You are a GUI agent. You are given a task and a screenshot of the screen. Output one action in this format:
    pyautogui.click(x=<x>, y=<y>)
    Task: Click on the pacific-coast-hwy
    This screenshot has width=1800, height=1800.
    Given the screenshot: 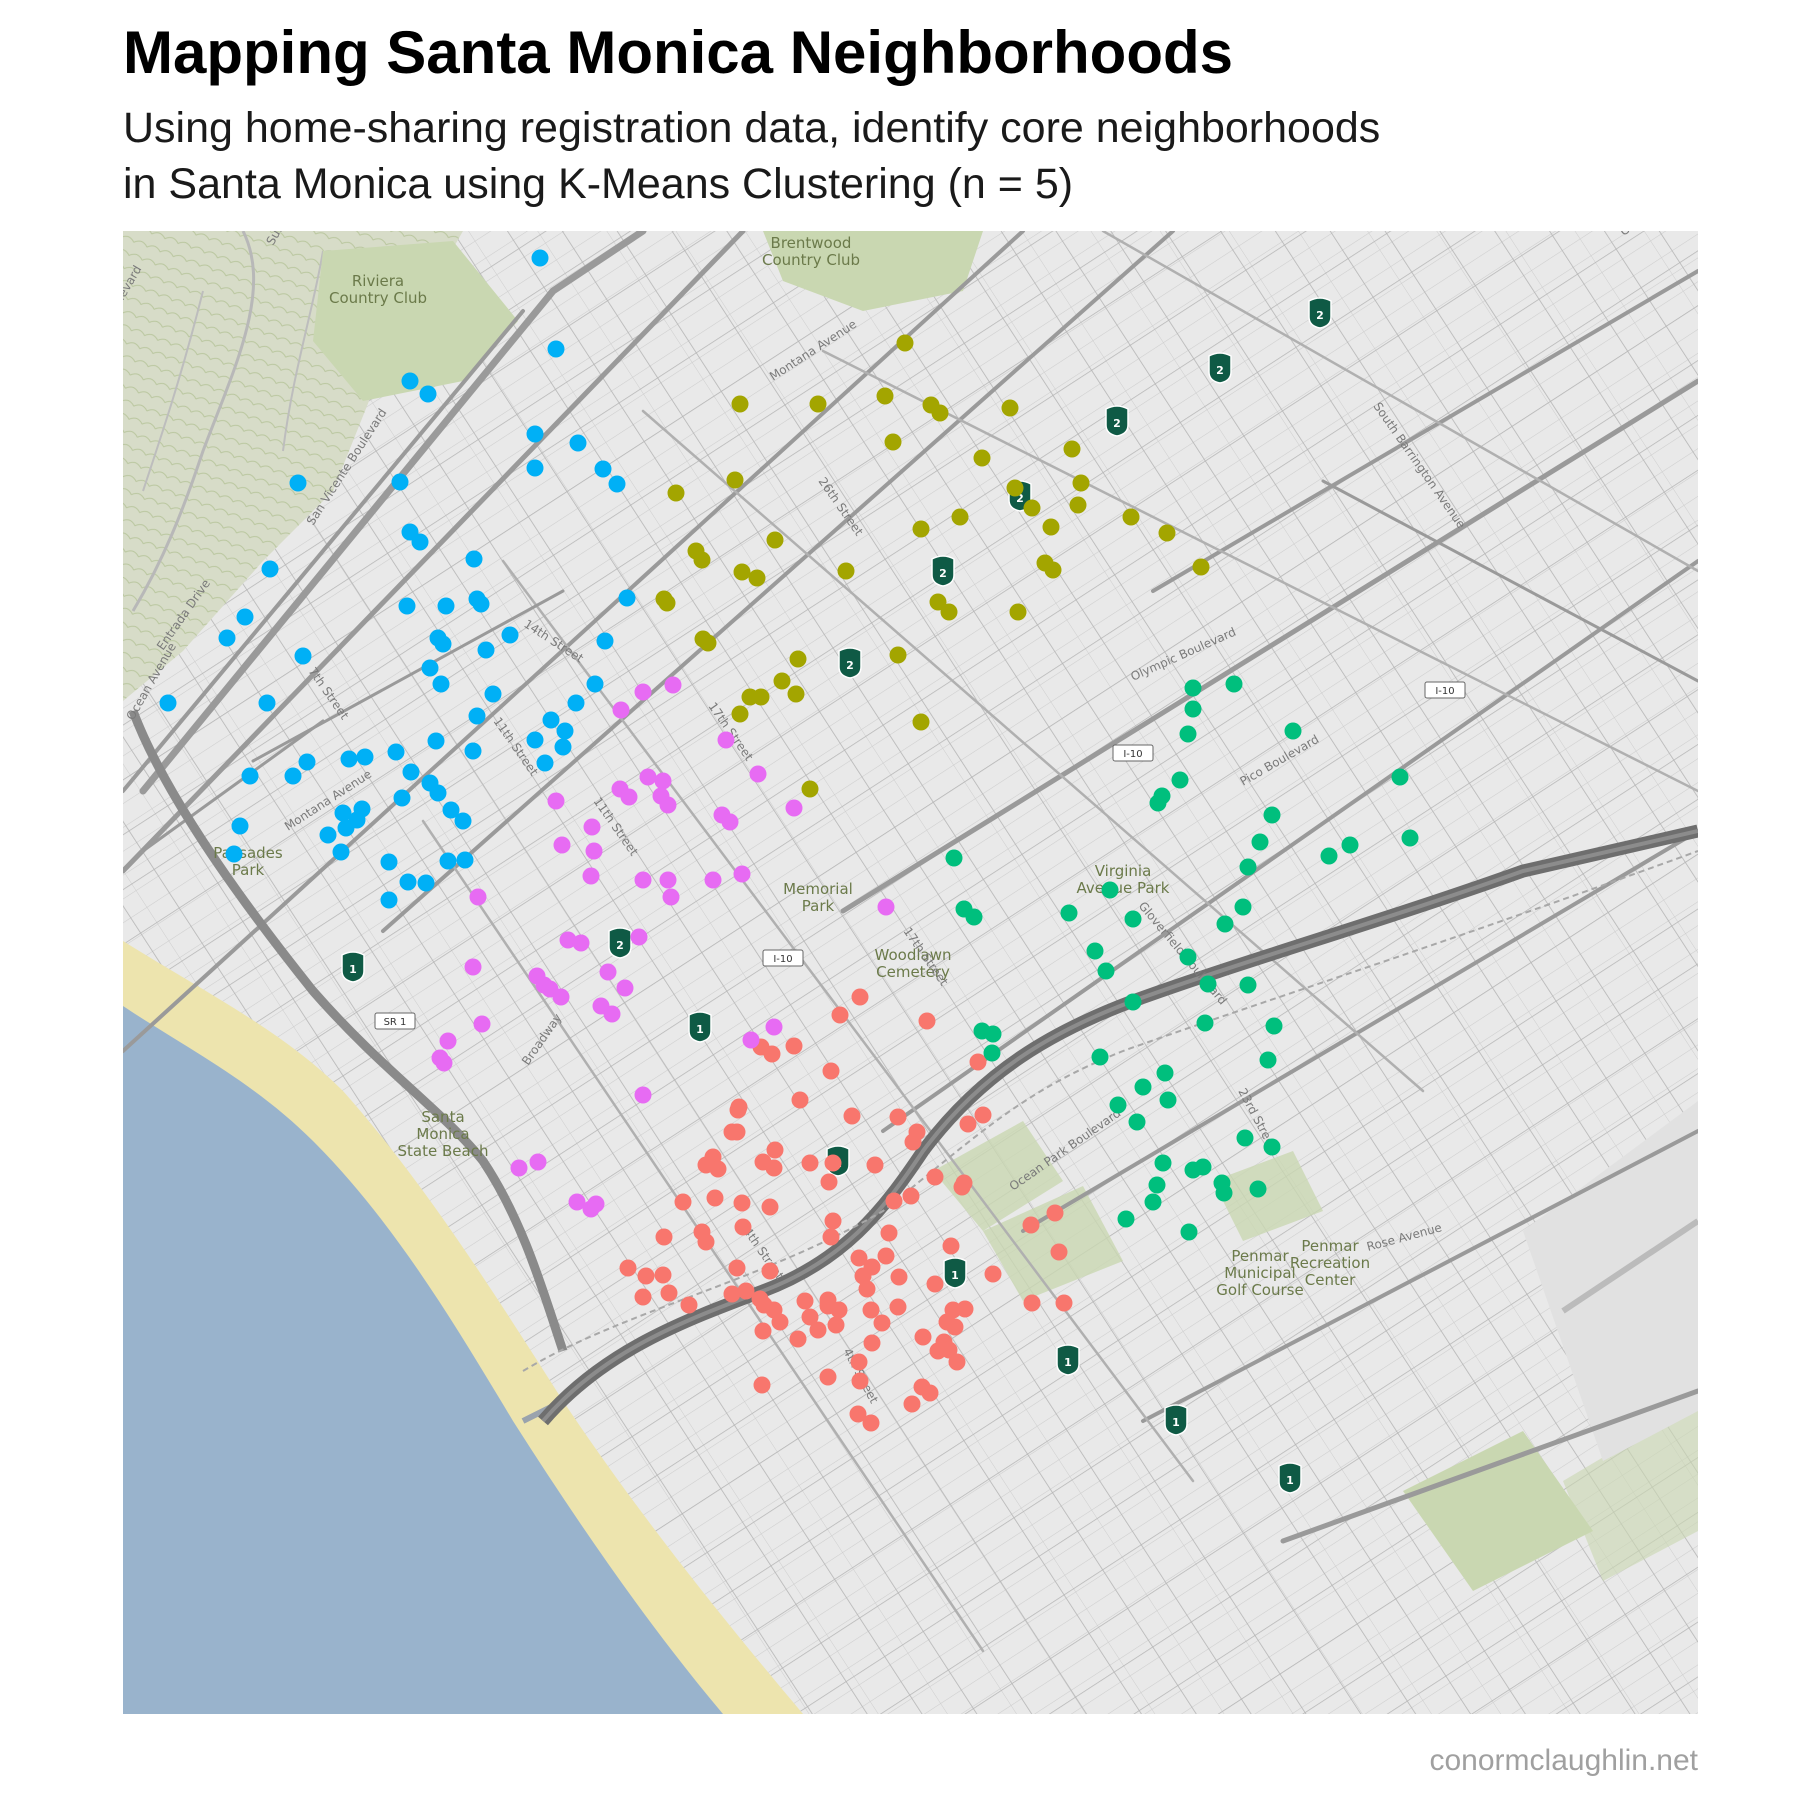 What is the action you would take?
    pyautogui.click(x=348, y=1031)
    